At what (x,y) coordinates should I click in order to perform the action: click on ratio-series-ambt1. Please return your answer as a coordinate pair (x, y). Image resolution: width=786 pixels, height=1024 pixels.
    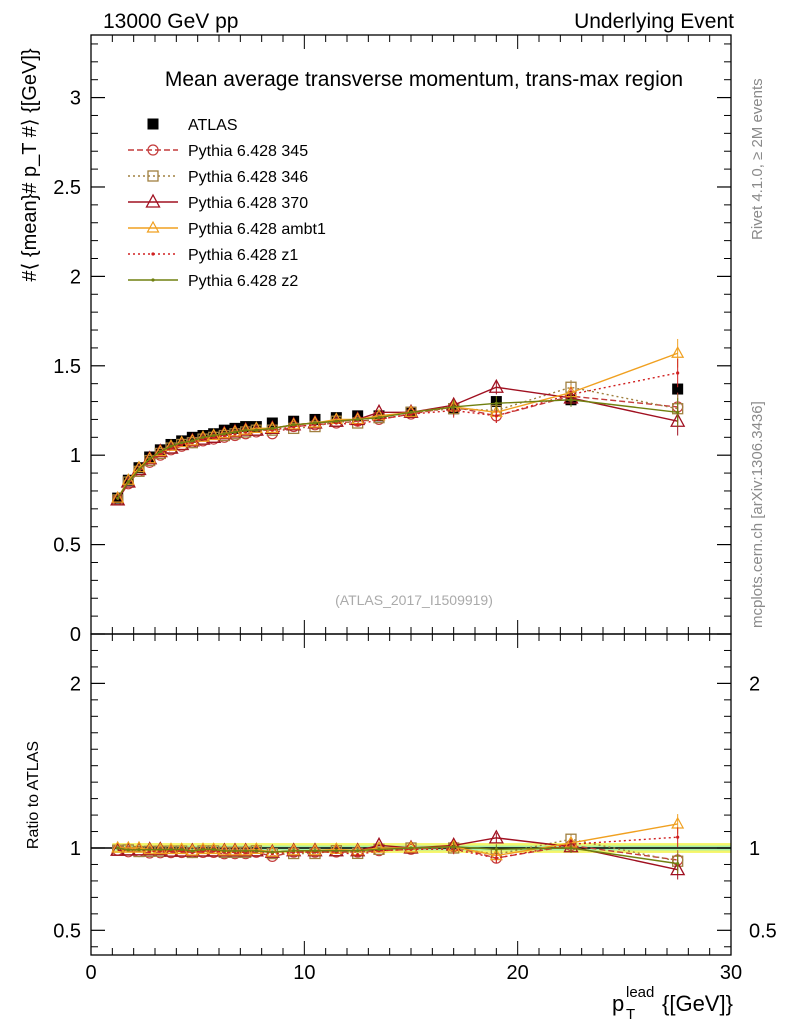
    Looking at the image, I should click on (398, 837).